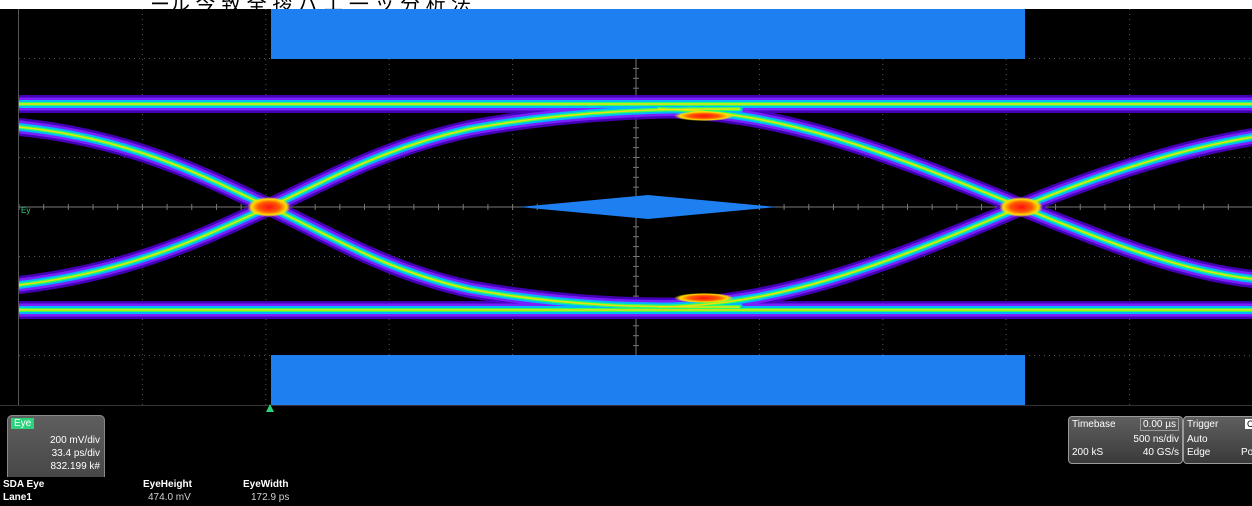  I want to click on upper-mask, so click(648, 34).